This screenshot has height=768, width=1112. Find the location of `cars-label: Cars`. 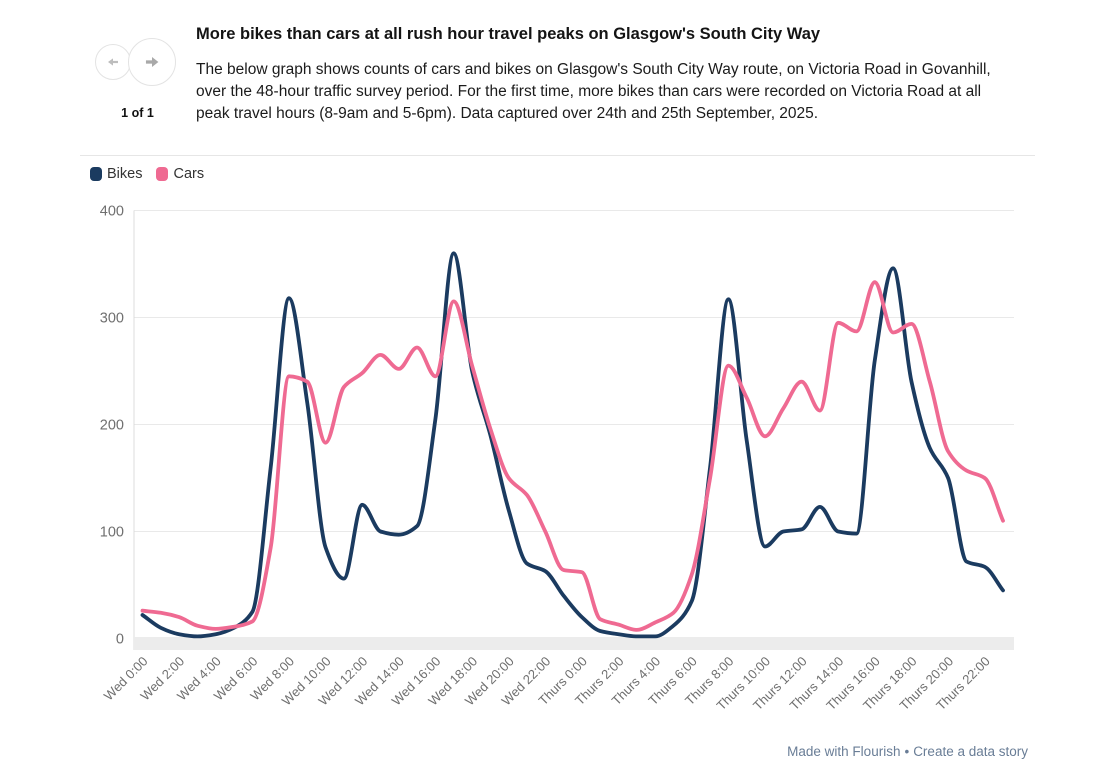

cars-label: Cars is located at coordinates (189, 174).